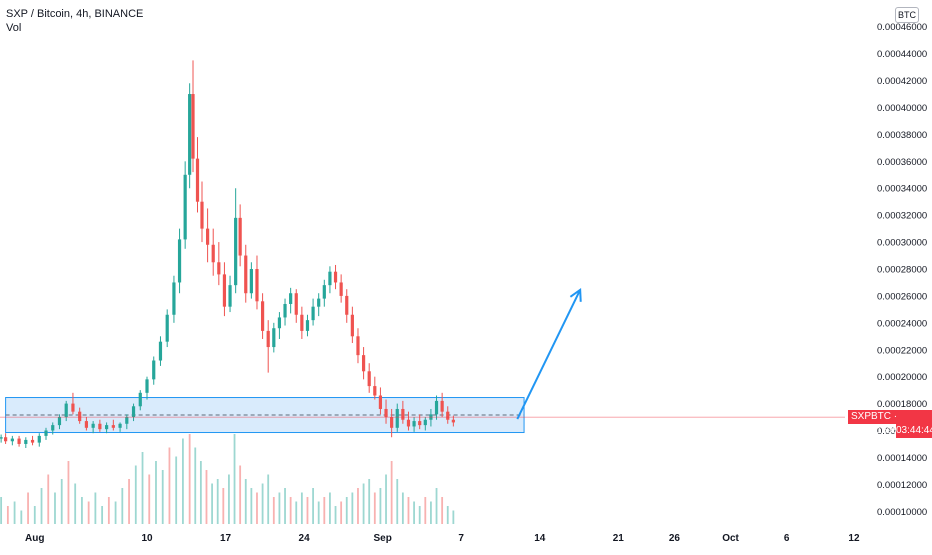  Describe the element at coordinates (902, 350) in the screenshot. I see `price-tick-label: 0.00022000` at that location.